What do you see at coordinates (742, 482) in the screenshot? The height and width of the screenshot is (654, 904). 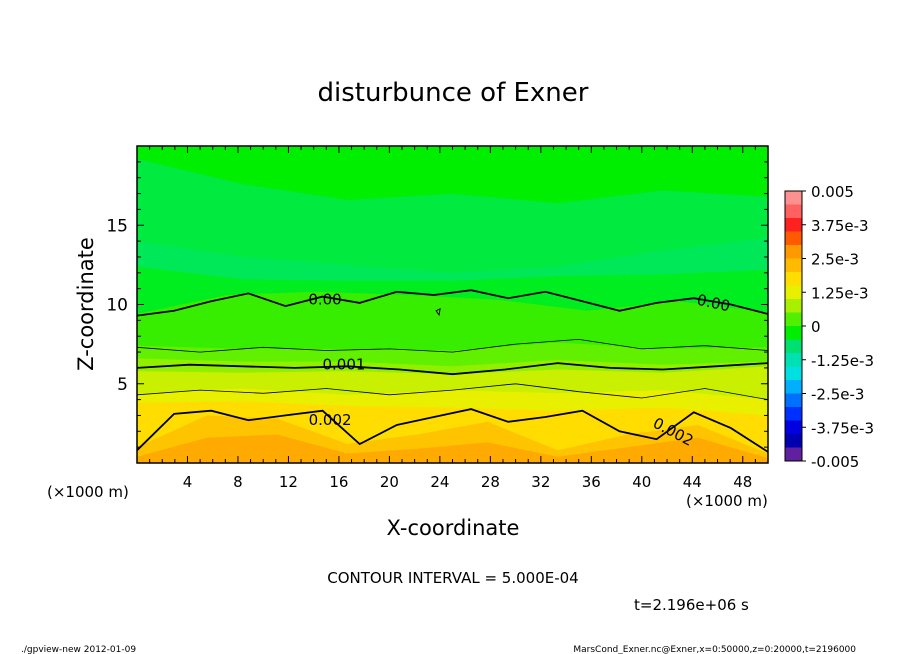 I see `x-tick-label: 48` at bounding box center [742, 482].